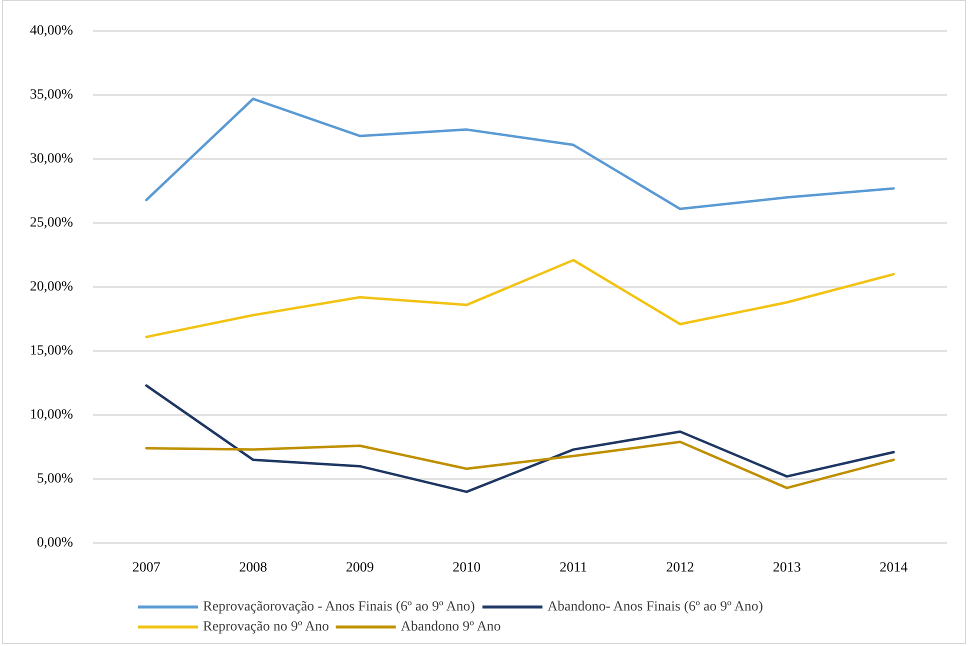  What do you see at coordinates (55, 543) in the screenshot?
I see `y-tick-label: 0,00%` at bounding box center [55, 543].